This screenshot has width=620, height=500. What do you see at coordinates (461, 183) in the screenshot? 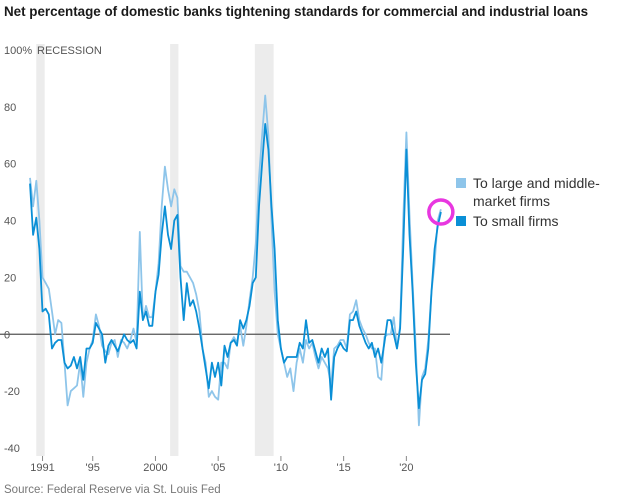
I see `legend-swatch-large` at bounding box center [461, 183].